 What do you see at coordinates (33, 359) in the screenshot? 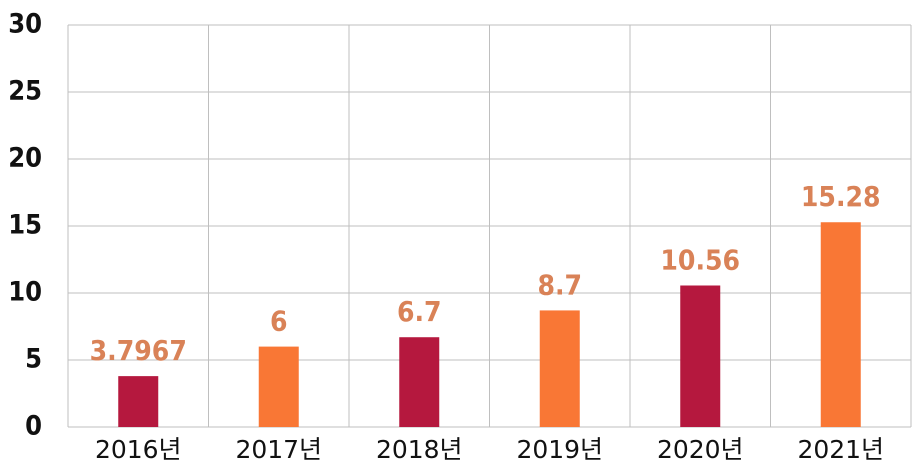
I see `y-tick-label: 5` at bounding box center [33, 359].